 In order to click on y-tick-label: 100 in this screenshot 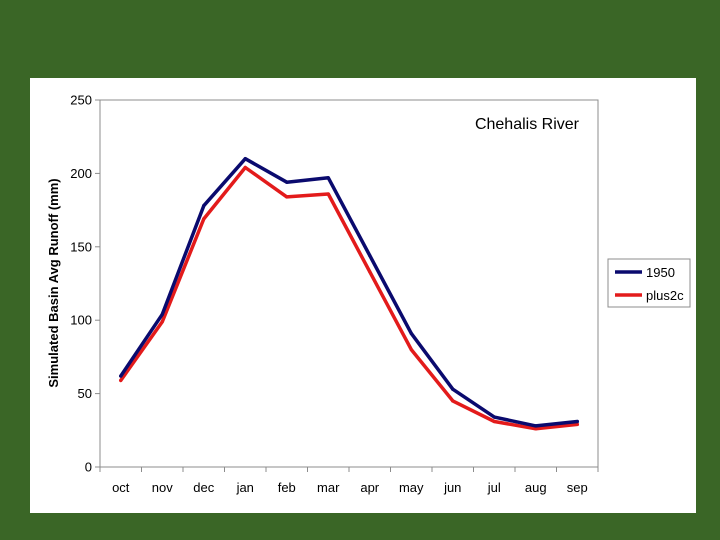, I will do `click(81, 320)`.